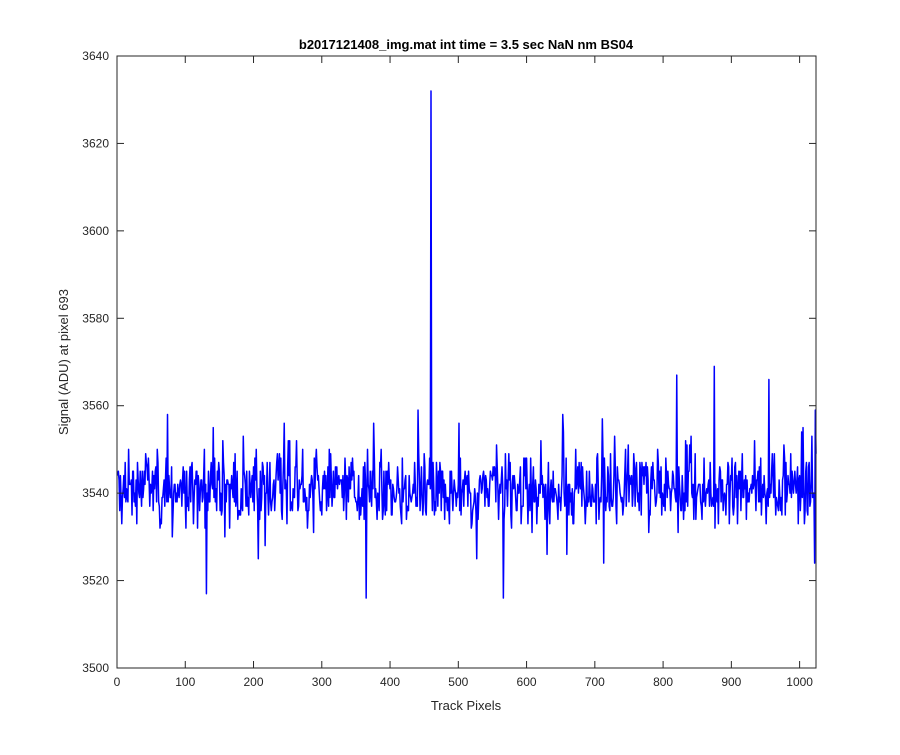  Describe the element at coordinates (185, 682) in the screenshot. I see `x-tick-label: 100` at that location.